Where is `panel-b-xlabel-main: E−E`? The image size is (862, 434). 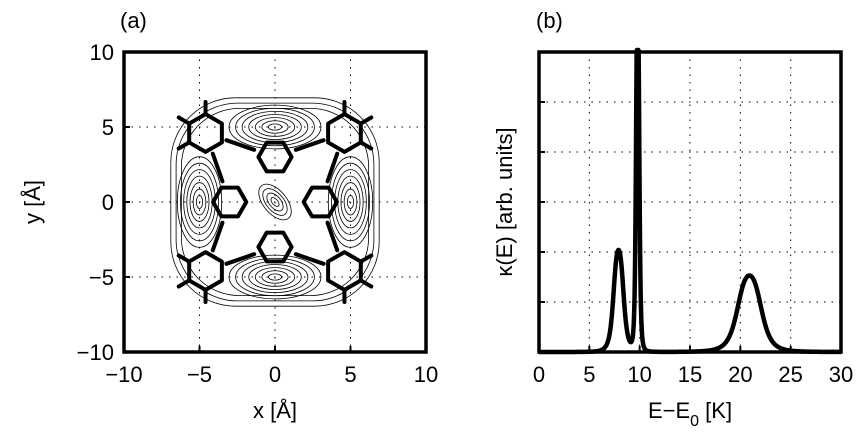 panel-b-xlabel-main: E−E is located at coordinates (669, 410).